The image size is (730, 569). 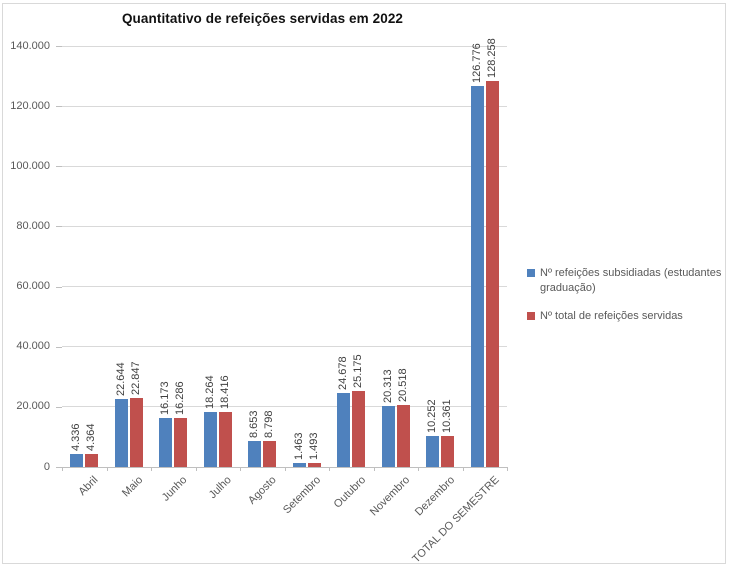 I want to click on bar-value-label: 18.416, so click(x=224, y=391).